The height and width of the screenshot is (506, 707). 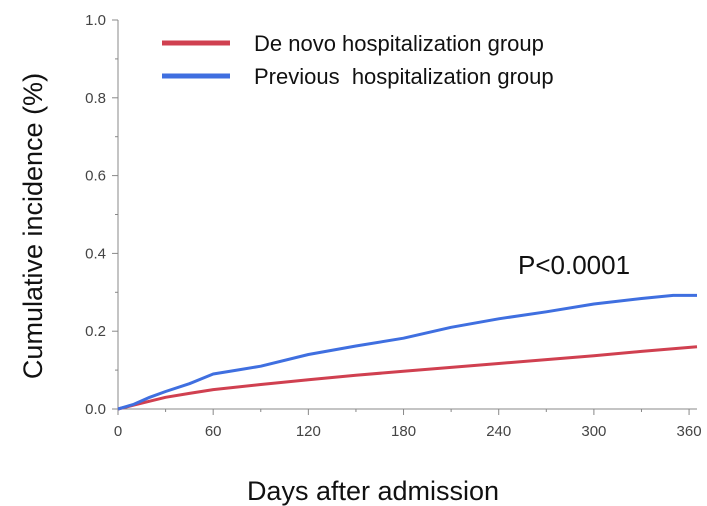 I want to click on p-value-annotation: P<0.0001, so click(x=574, y=265).